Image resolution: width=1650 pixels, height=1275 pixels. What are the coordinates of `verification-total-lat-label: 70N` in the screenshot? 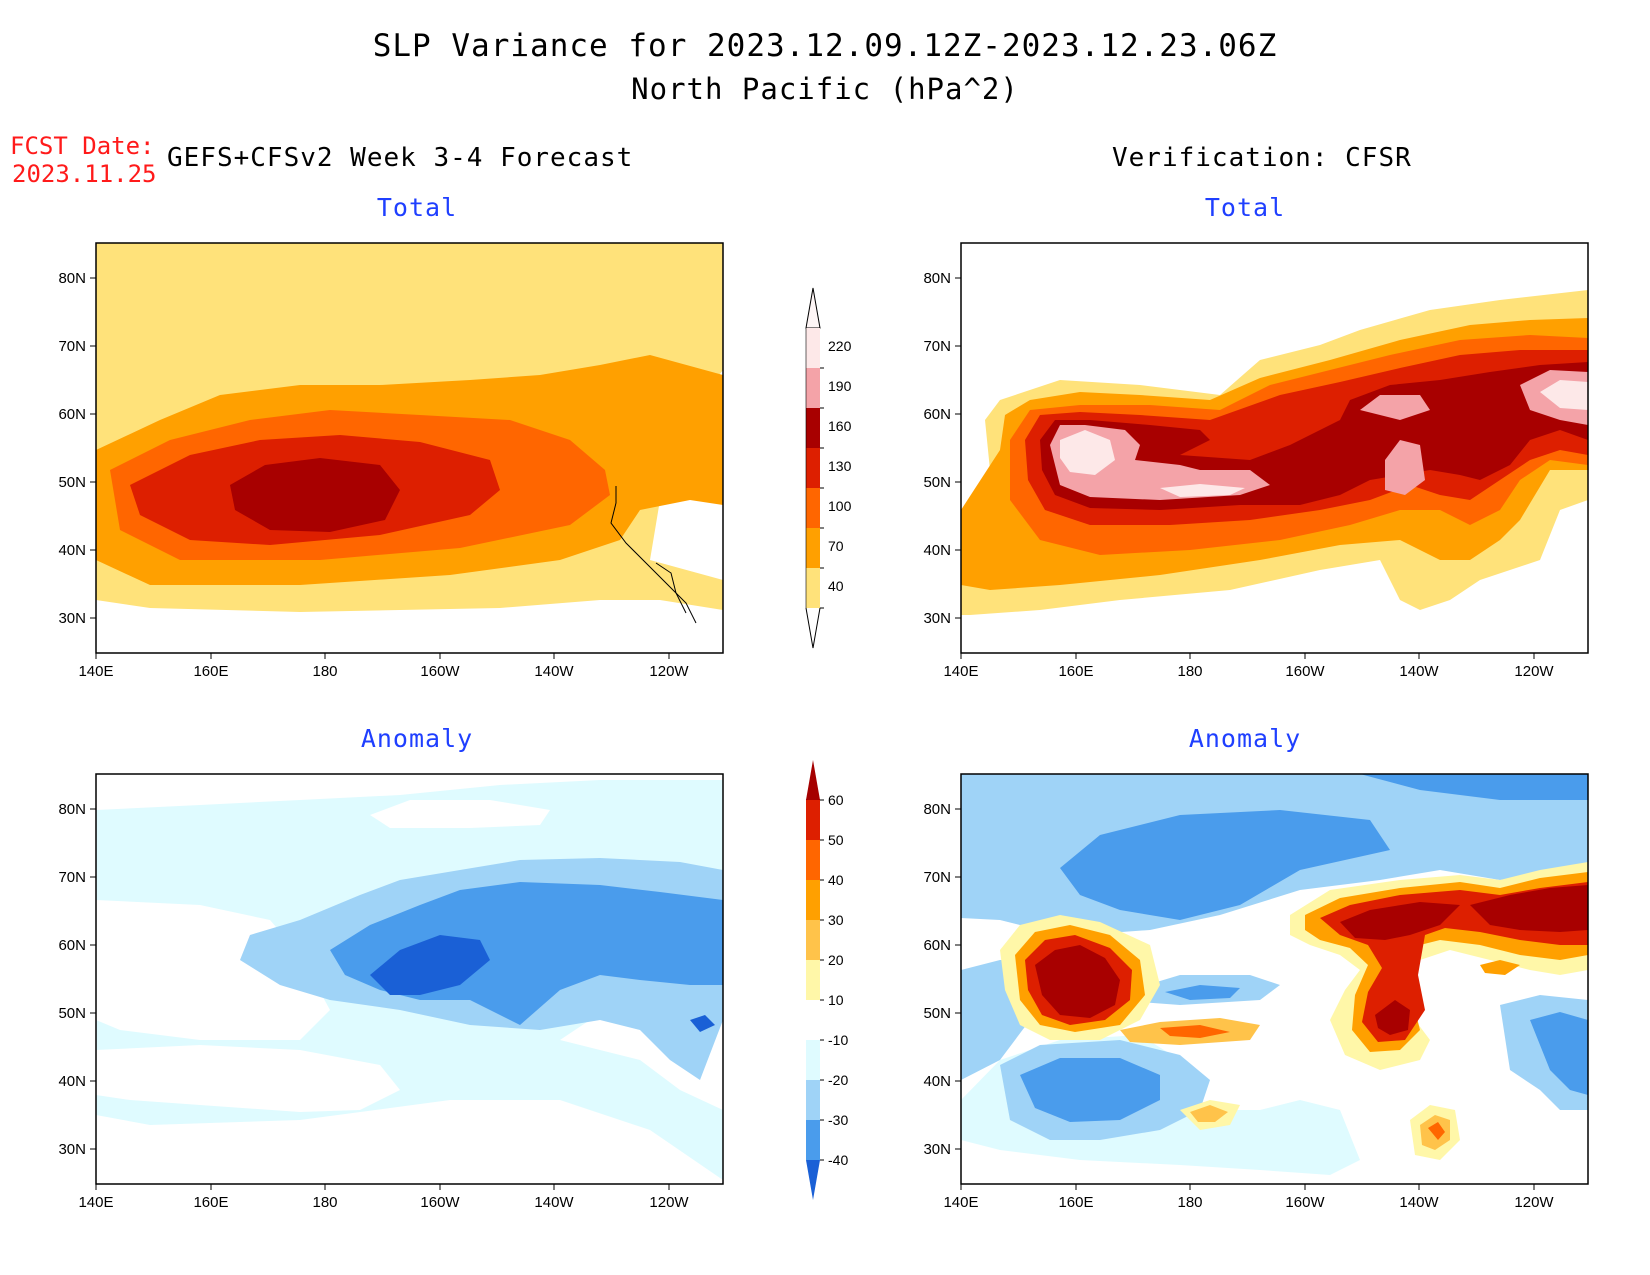 It's located at (937, 346).